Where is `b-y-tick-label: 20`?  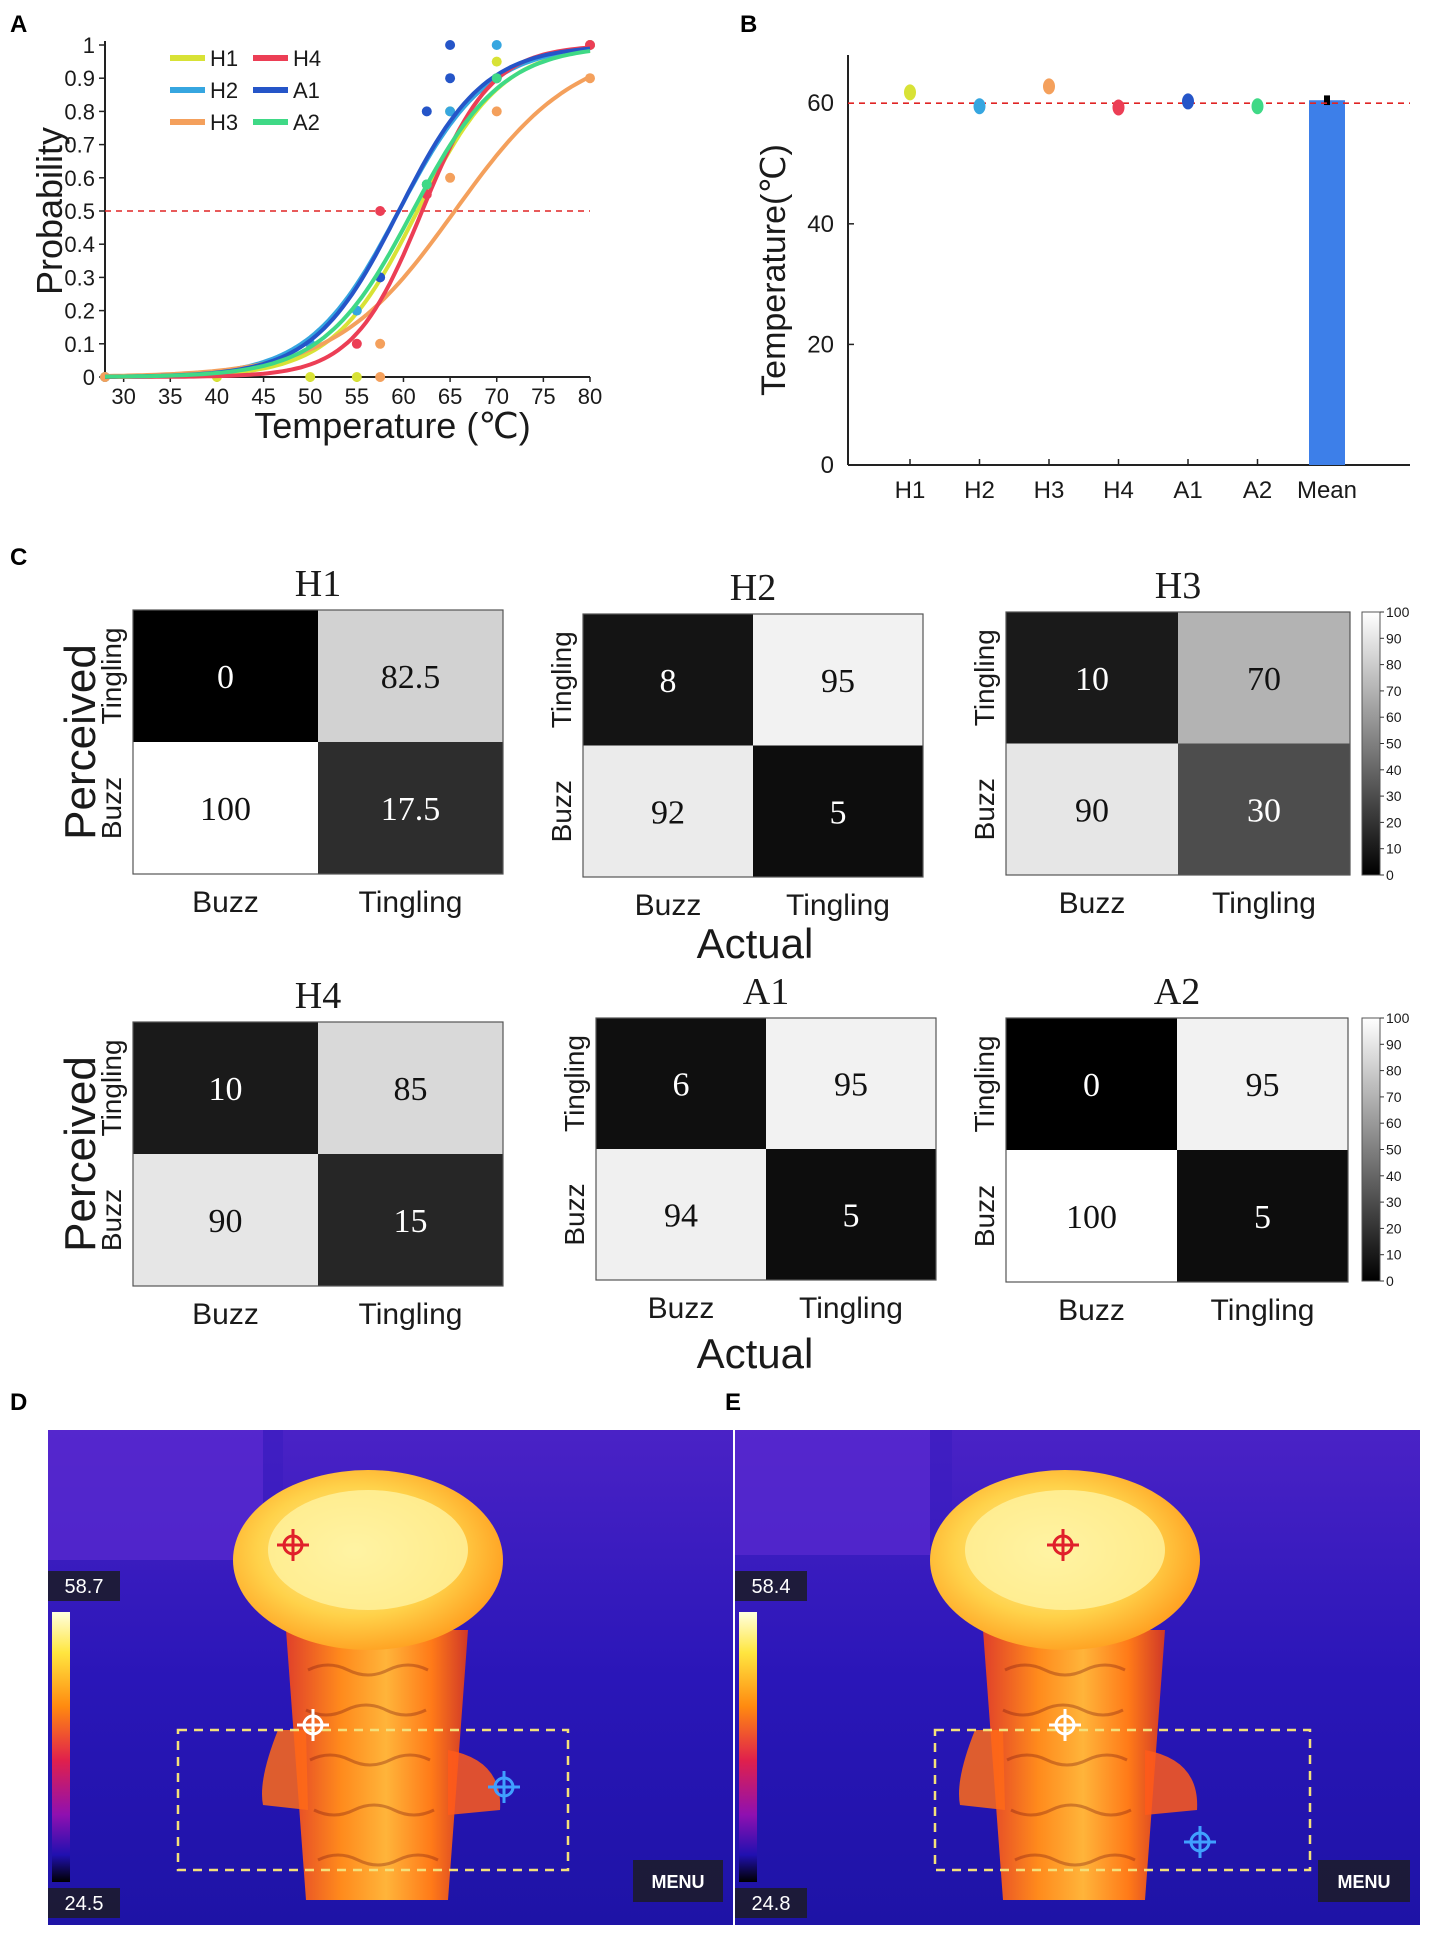 b-y-tick-label: 20 is located at coordinates (820, 344).